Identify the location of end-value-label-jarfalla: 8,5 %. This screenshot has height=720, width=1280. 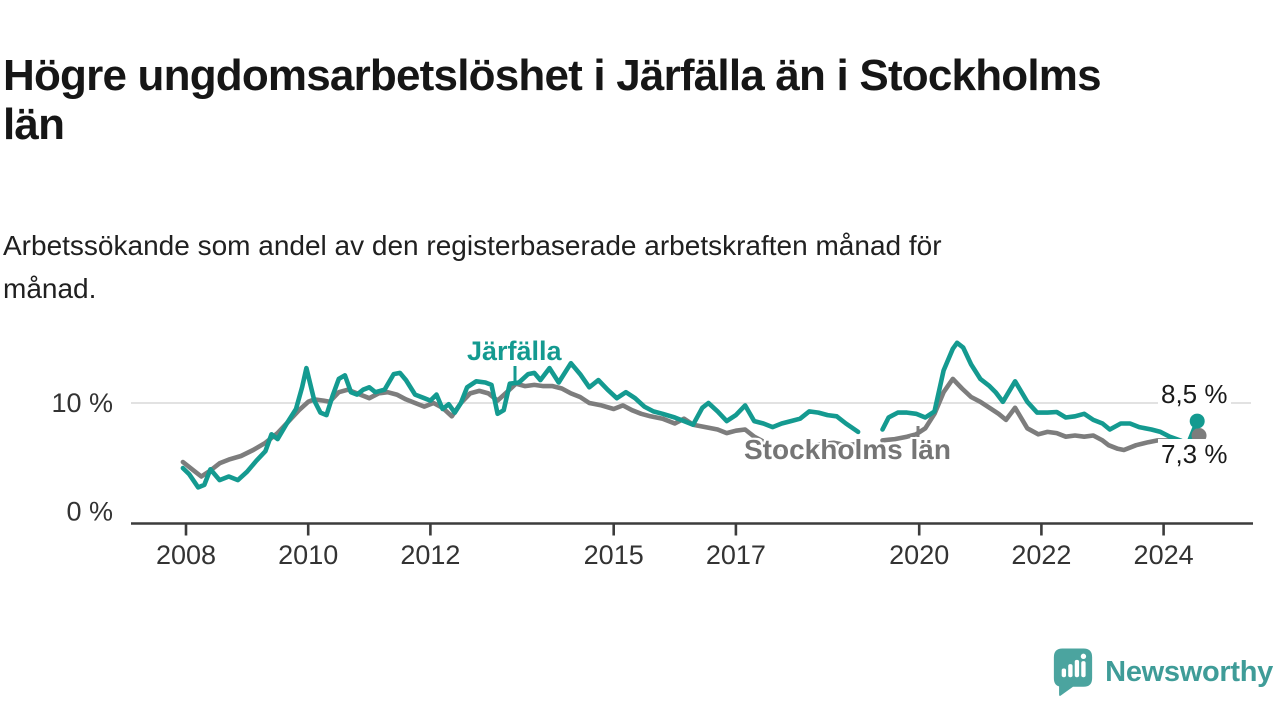
(1194, 394).